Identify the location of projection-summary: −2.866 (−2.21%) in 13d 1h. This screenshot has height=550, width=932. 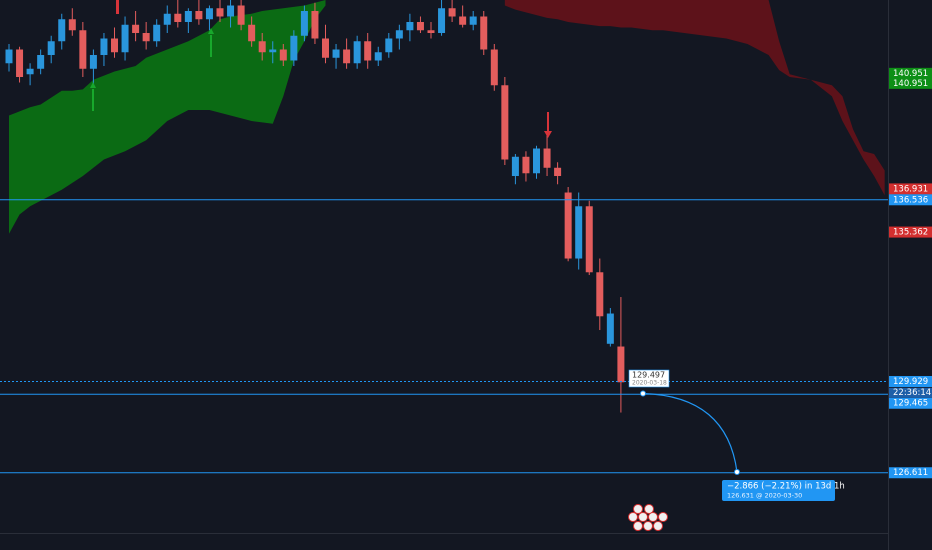
(786, 487).